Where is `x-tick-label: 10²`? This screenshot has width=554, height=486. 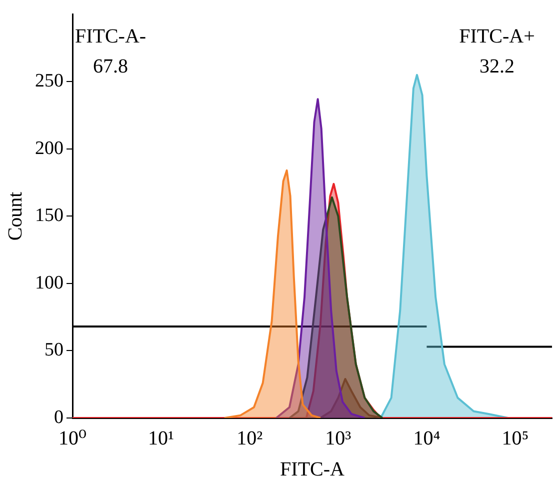
x-tick-label: 10² is located at coordinates (249, 438).